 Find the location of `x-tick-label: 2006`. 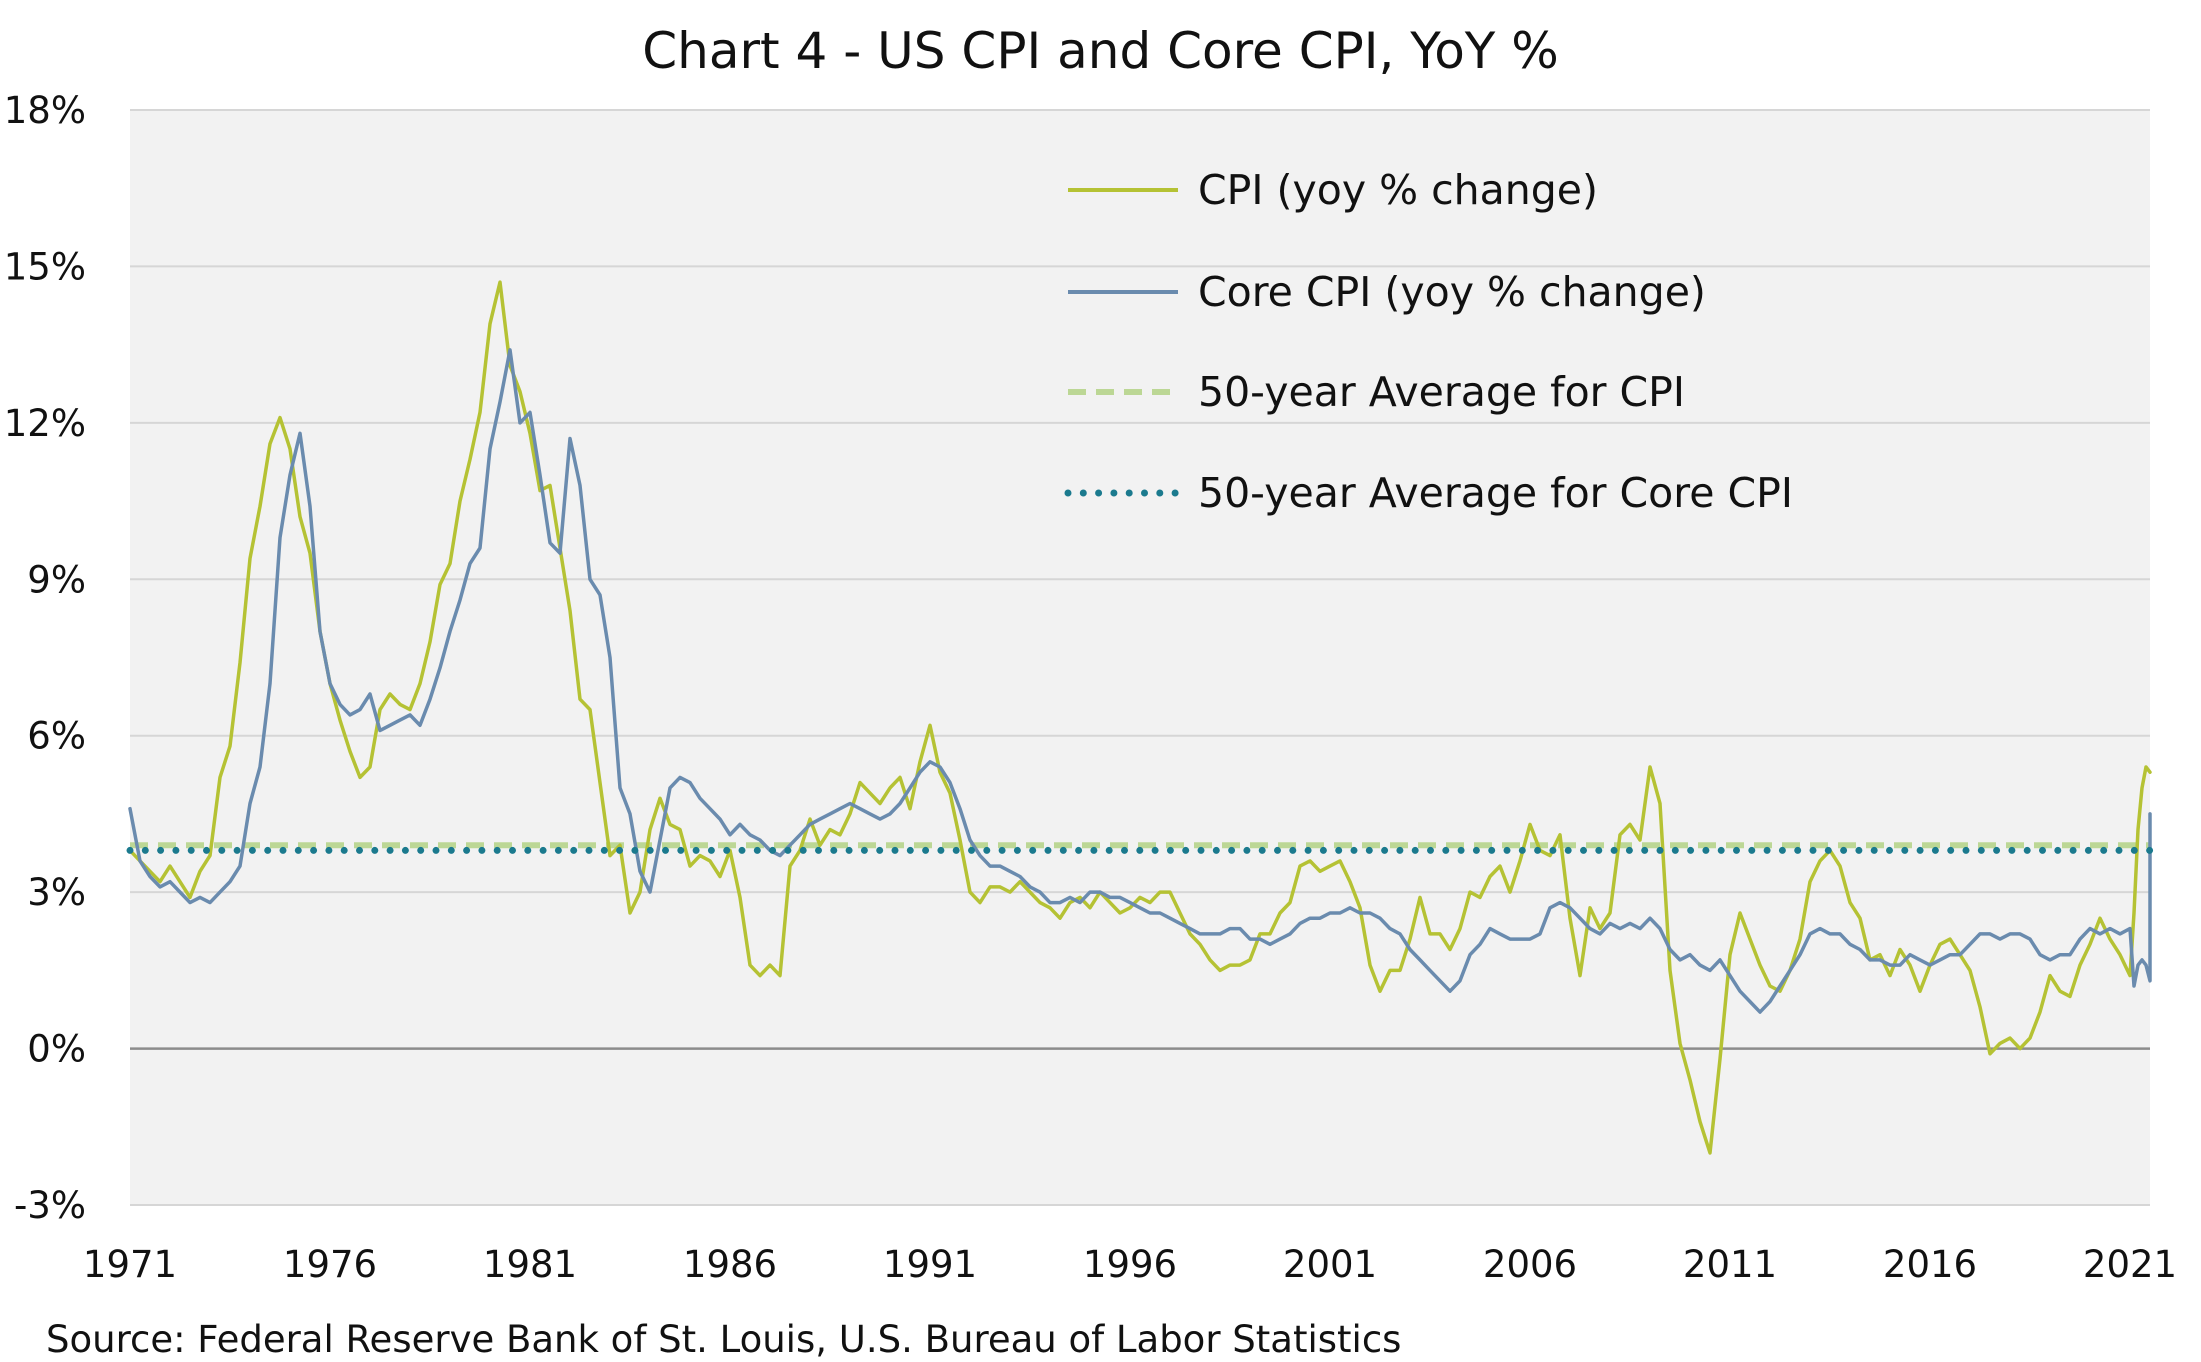

x-tick-label: 2006 is located at coordinates (1530, 1264).